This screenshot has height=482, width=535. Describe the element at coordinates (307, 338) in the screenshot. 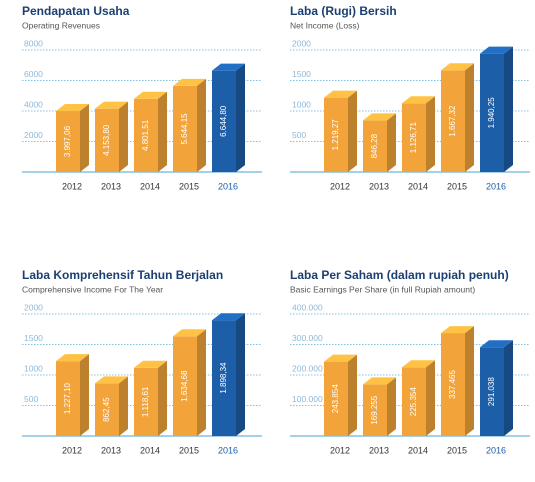

I see `y-tick-label: 300.000` at that location.